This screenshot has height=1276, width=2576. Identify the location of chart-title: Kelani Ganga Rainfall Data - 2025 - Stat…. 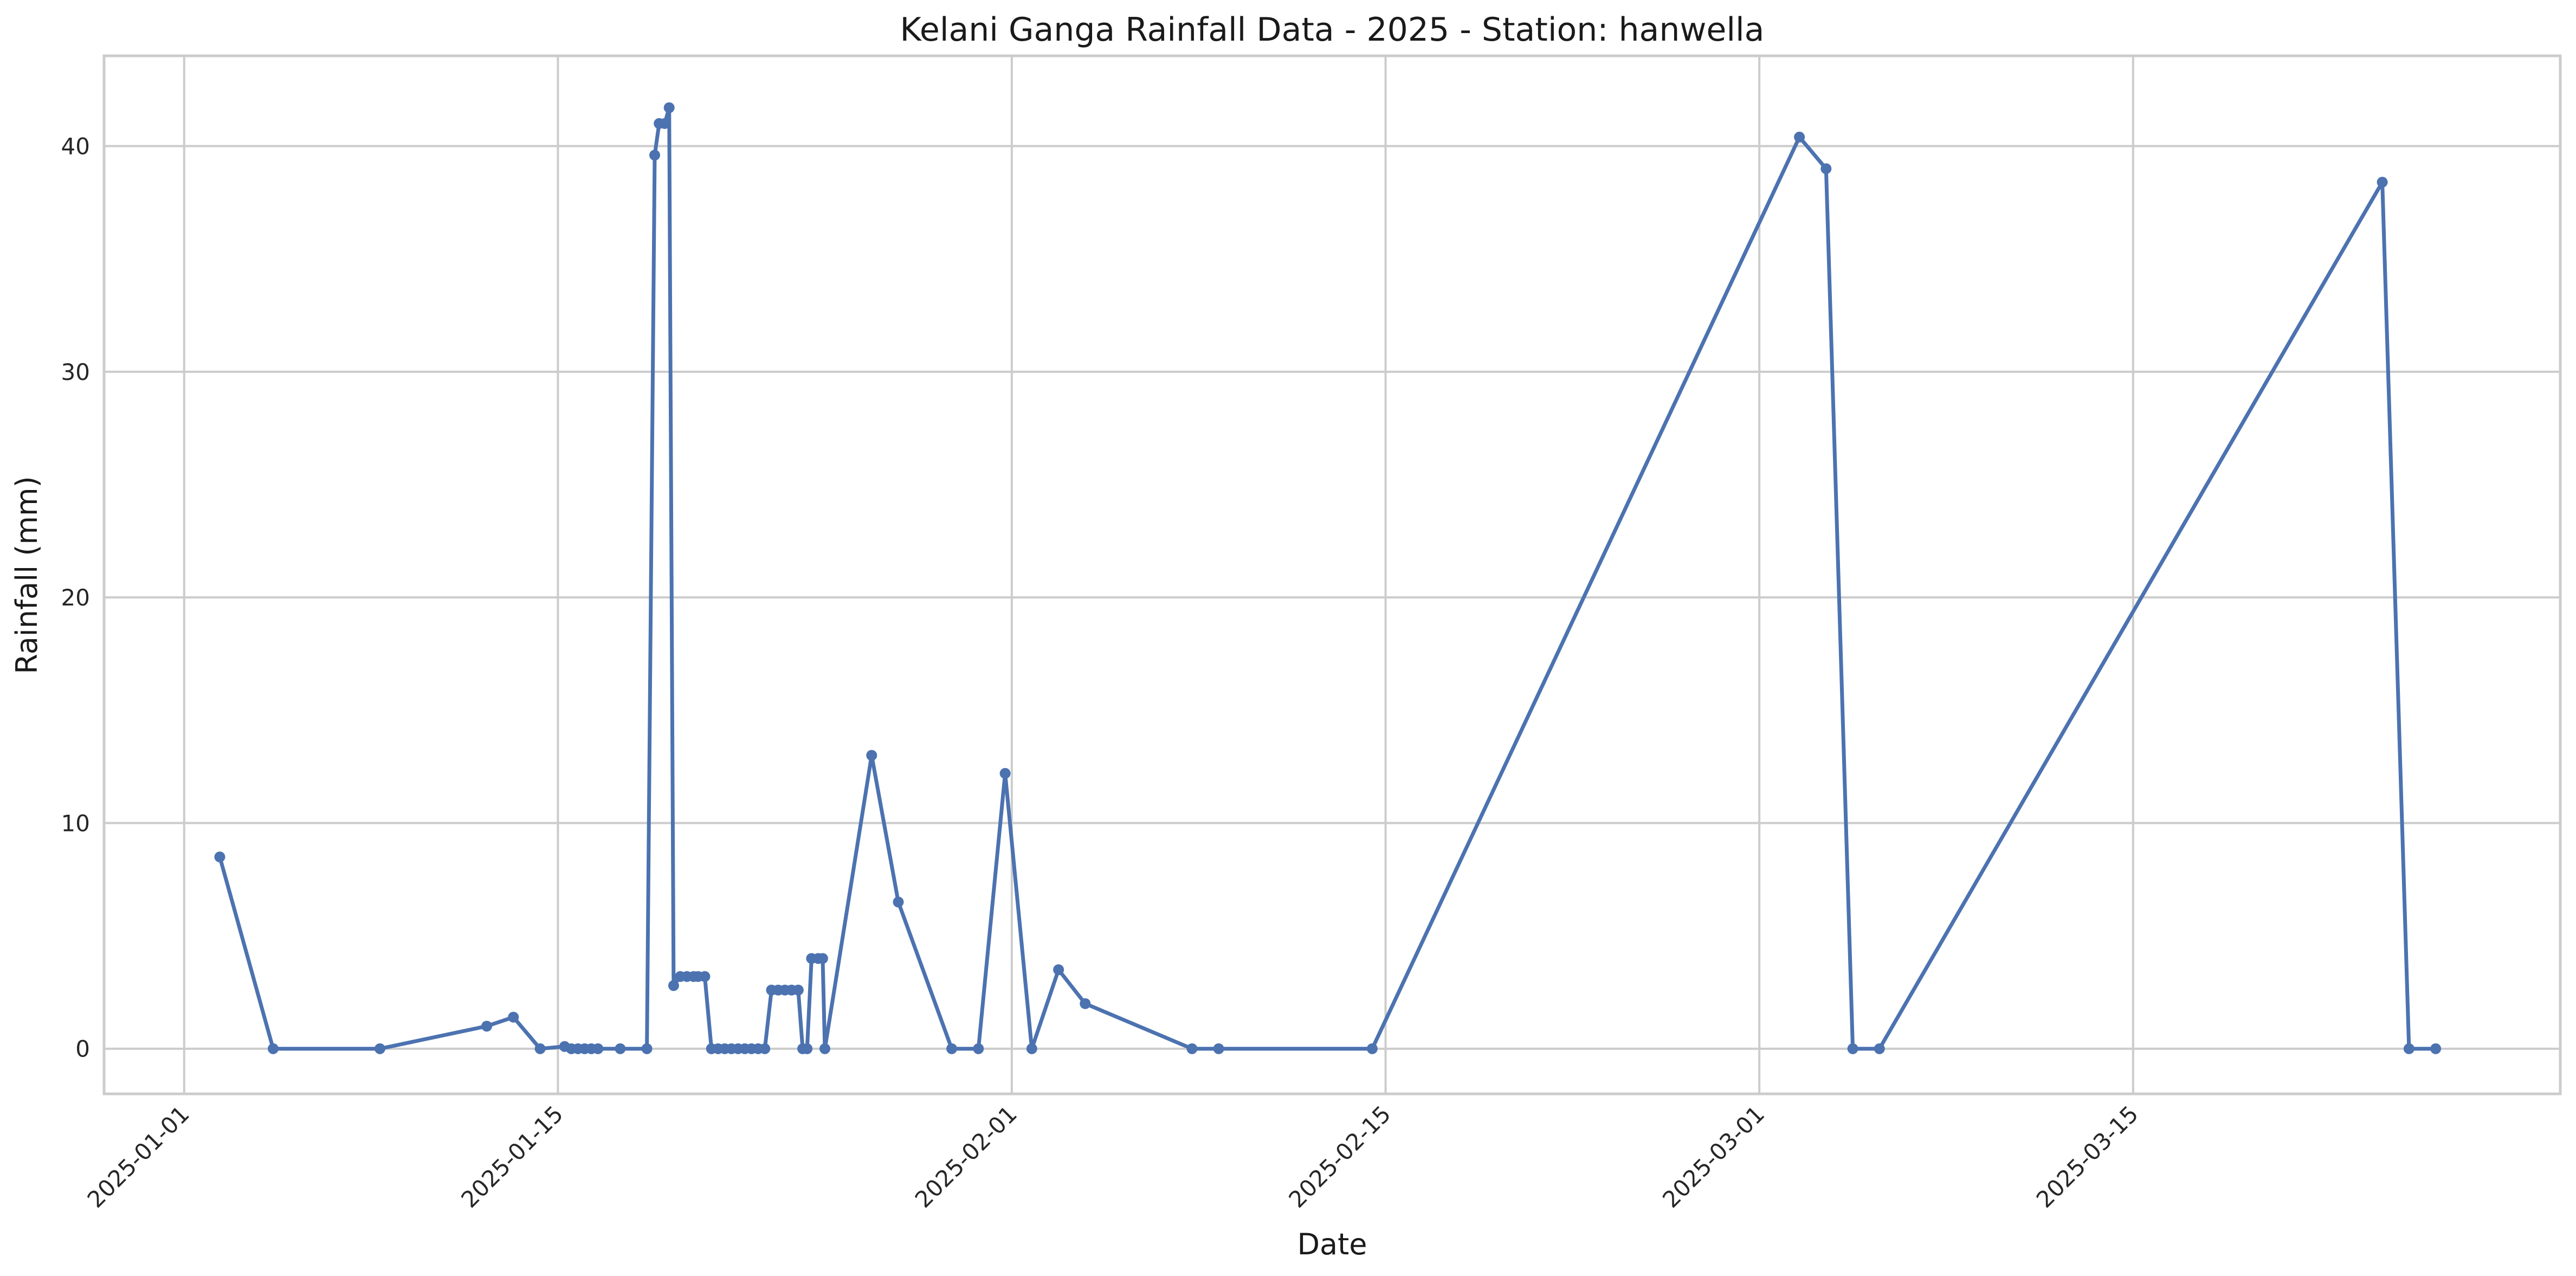
(1332, 30).